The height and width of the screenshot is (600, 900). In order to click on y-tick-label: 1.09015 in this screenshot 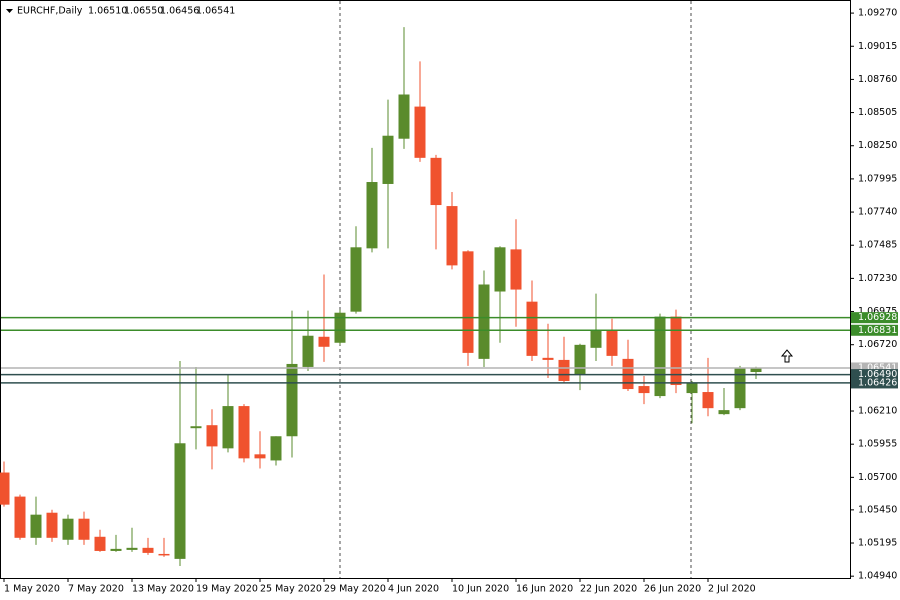, I will do `click(877, 46)`.